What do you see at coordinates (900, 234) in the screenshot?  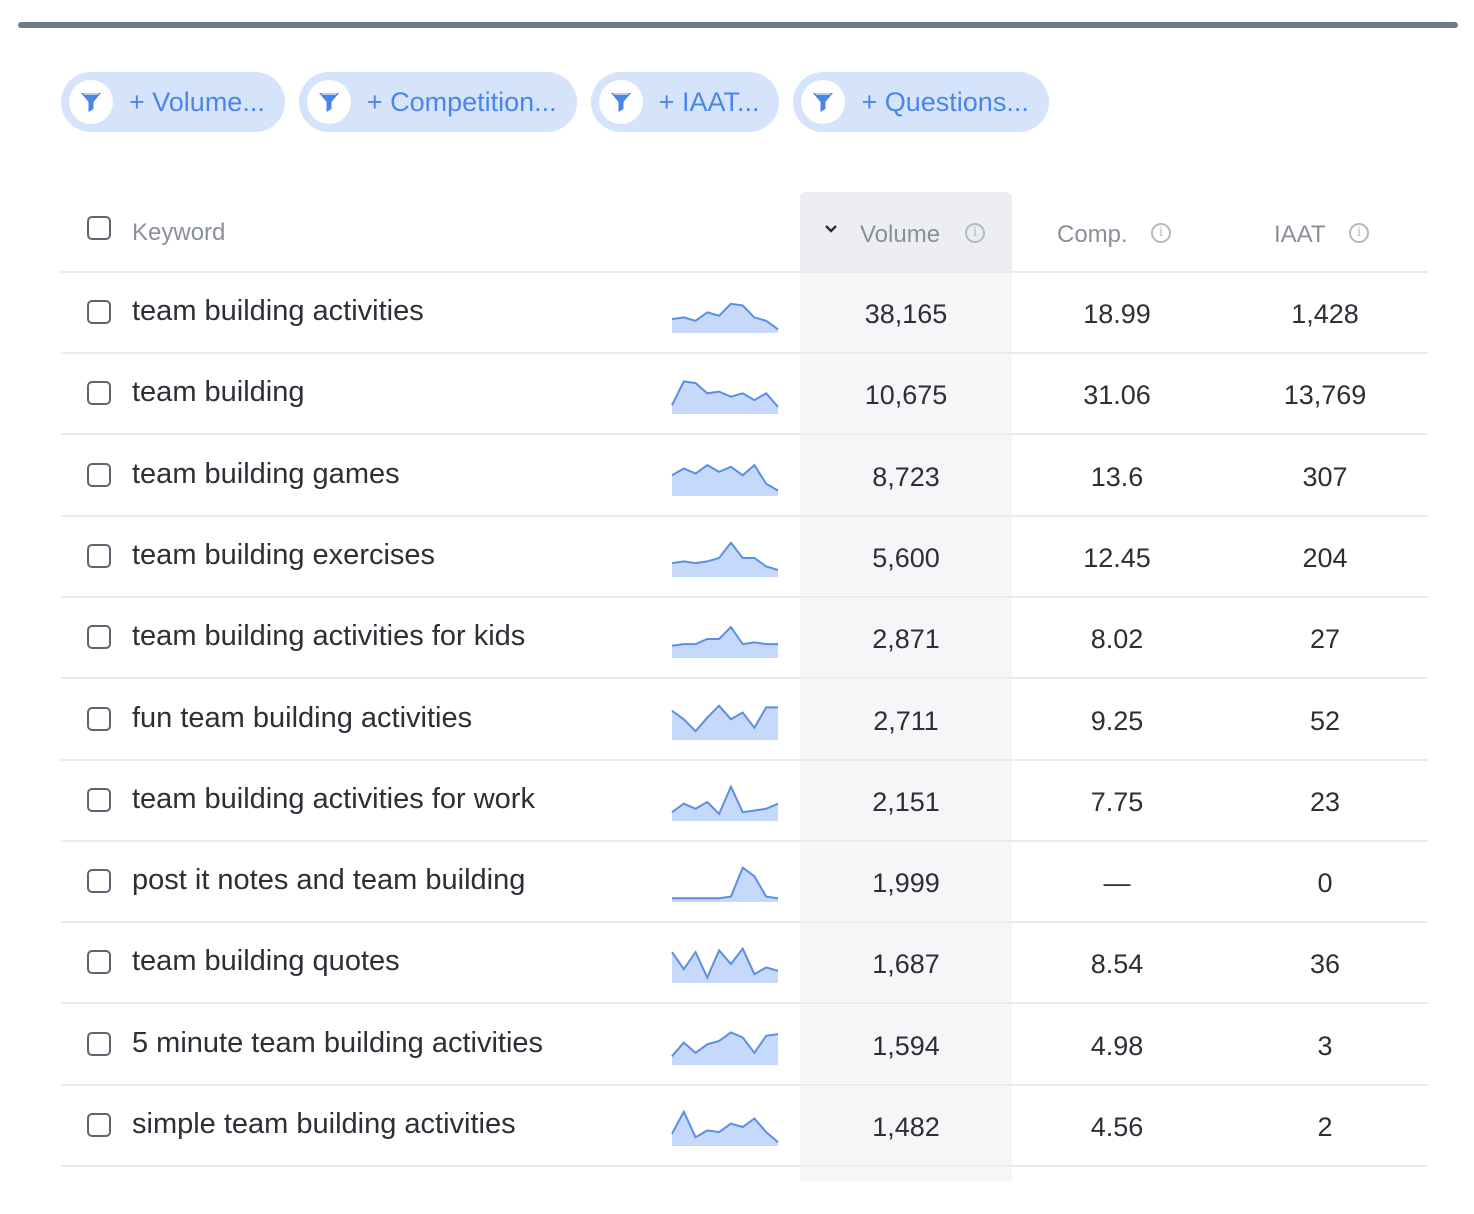 I see `column-header-volume: Volume` at bounding box center [900, 234].